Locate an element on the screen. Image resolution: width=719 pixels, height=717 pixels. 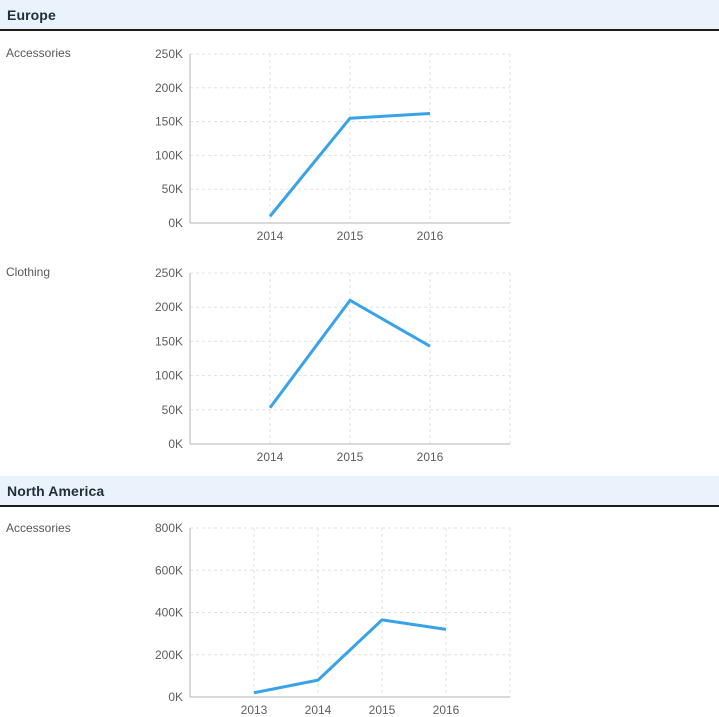
x-tick-label: 2013 is located at coordinates (254, 710).